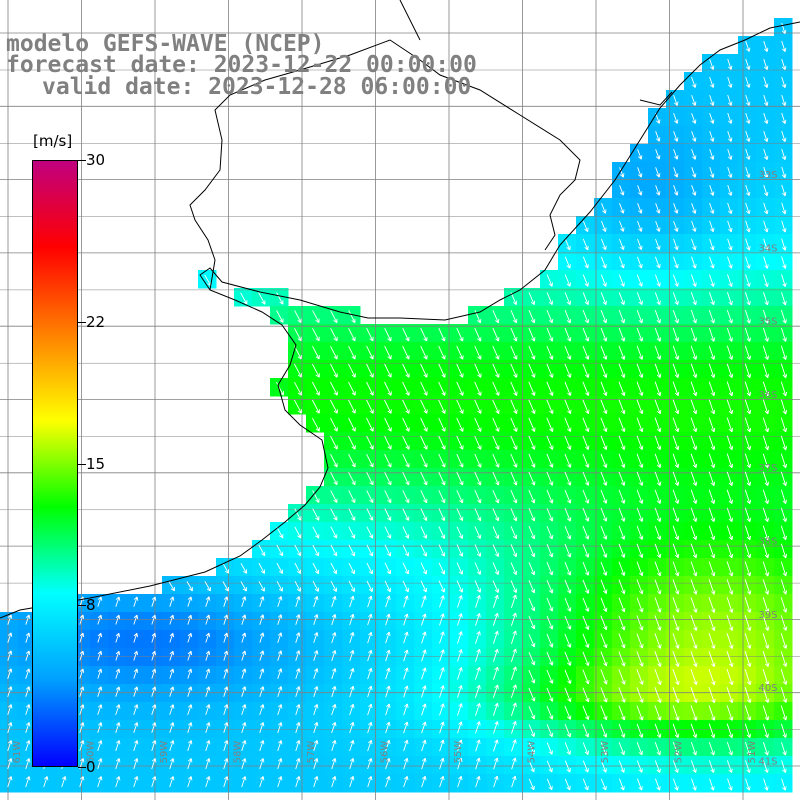  Describe the element at coordinates (91, 752) in the screenshot. I see `longitude-label: 60W` at that location.